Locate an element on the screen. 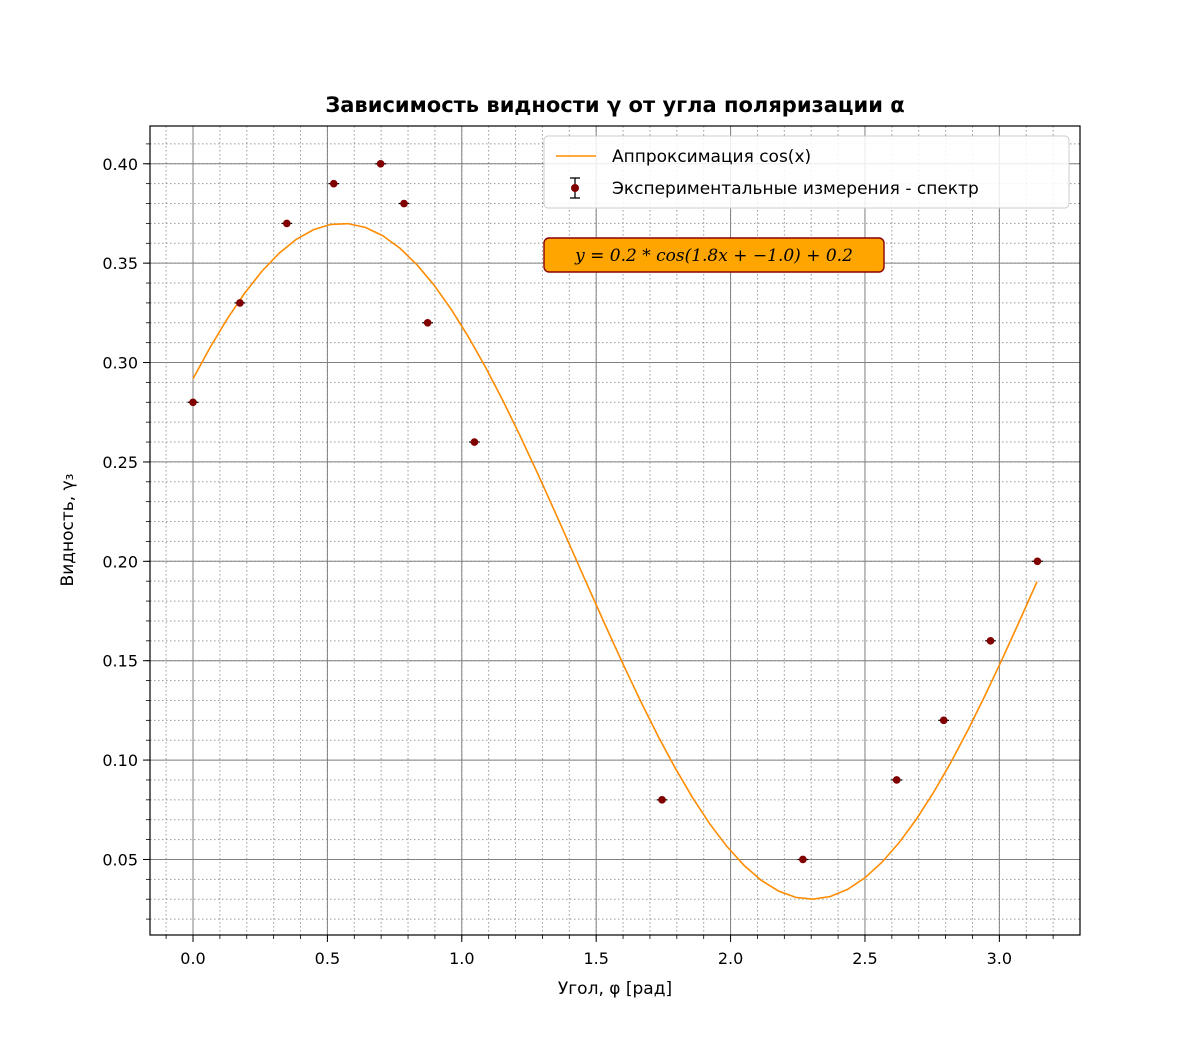 This screenshot has height=1050, width=1200. x-tick-label: 0.5 is located at coordinates (327, 958).